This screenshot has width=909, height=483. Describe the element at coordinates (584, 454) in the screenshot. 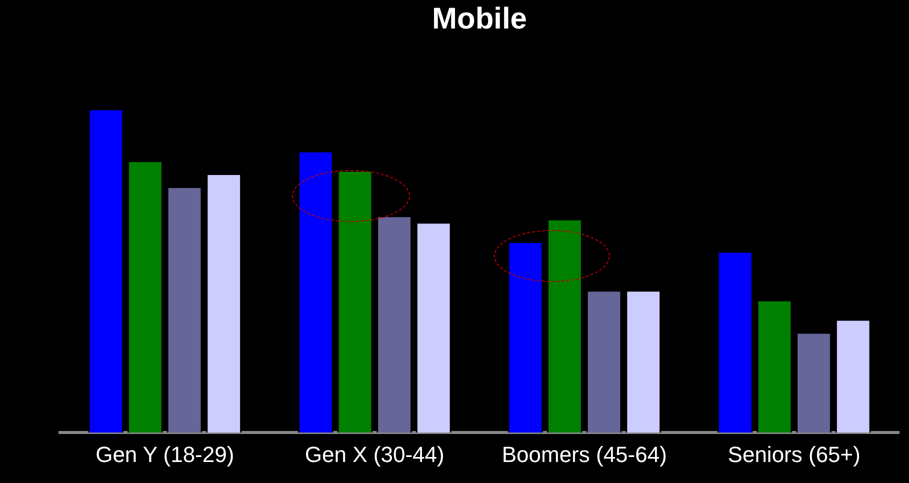

I see `x-tick-label: Boomers (45-64)` at that location.